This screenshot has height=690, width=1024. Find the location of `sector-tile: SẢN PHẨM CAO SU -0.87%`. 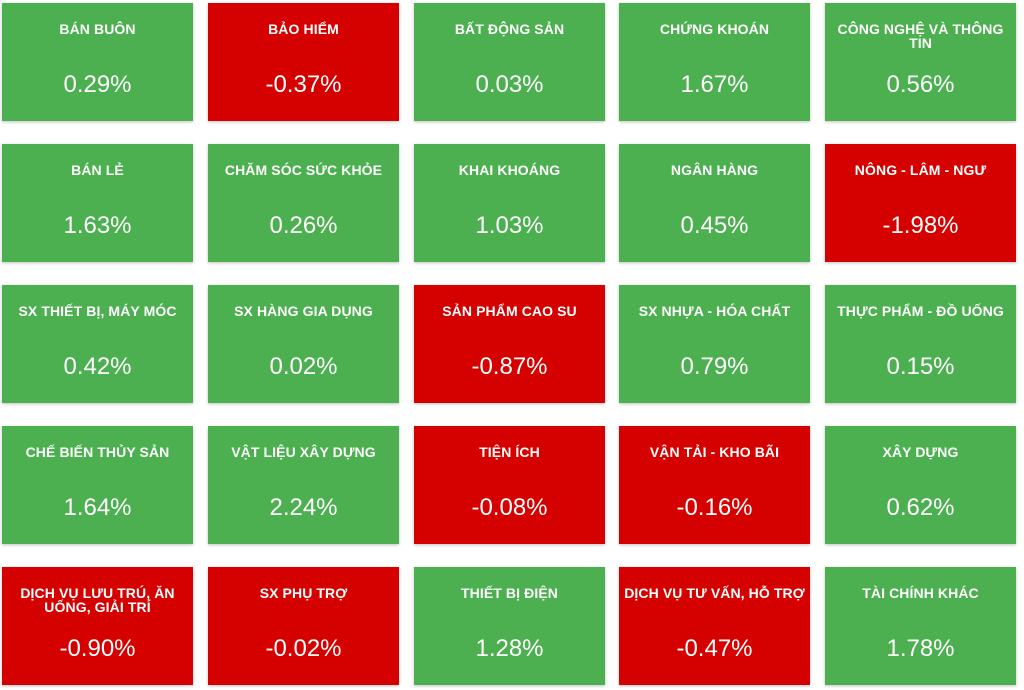

sector-tile: SẢN PHẨM CAO SU -0.87% is located at coordinates (509, 344).